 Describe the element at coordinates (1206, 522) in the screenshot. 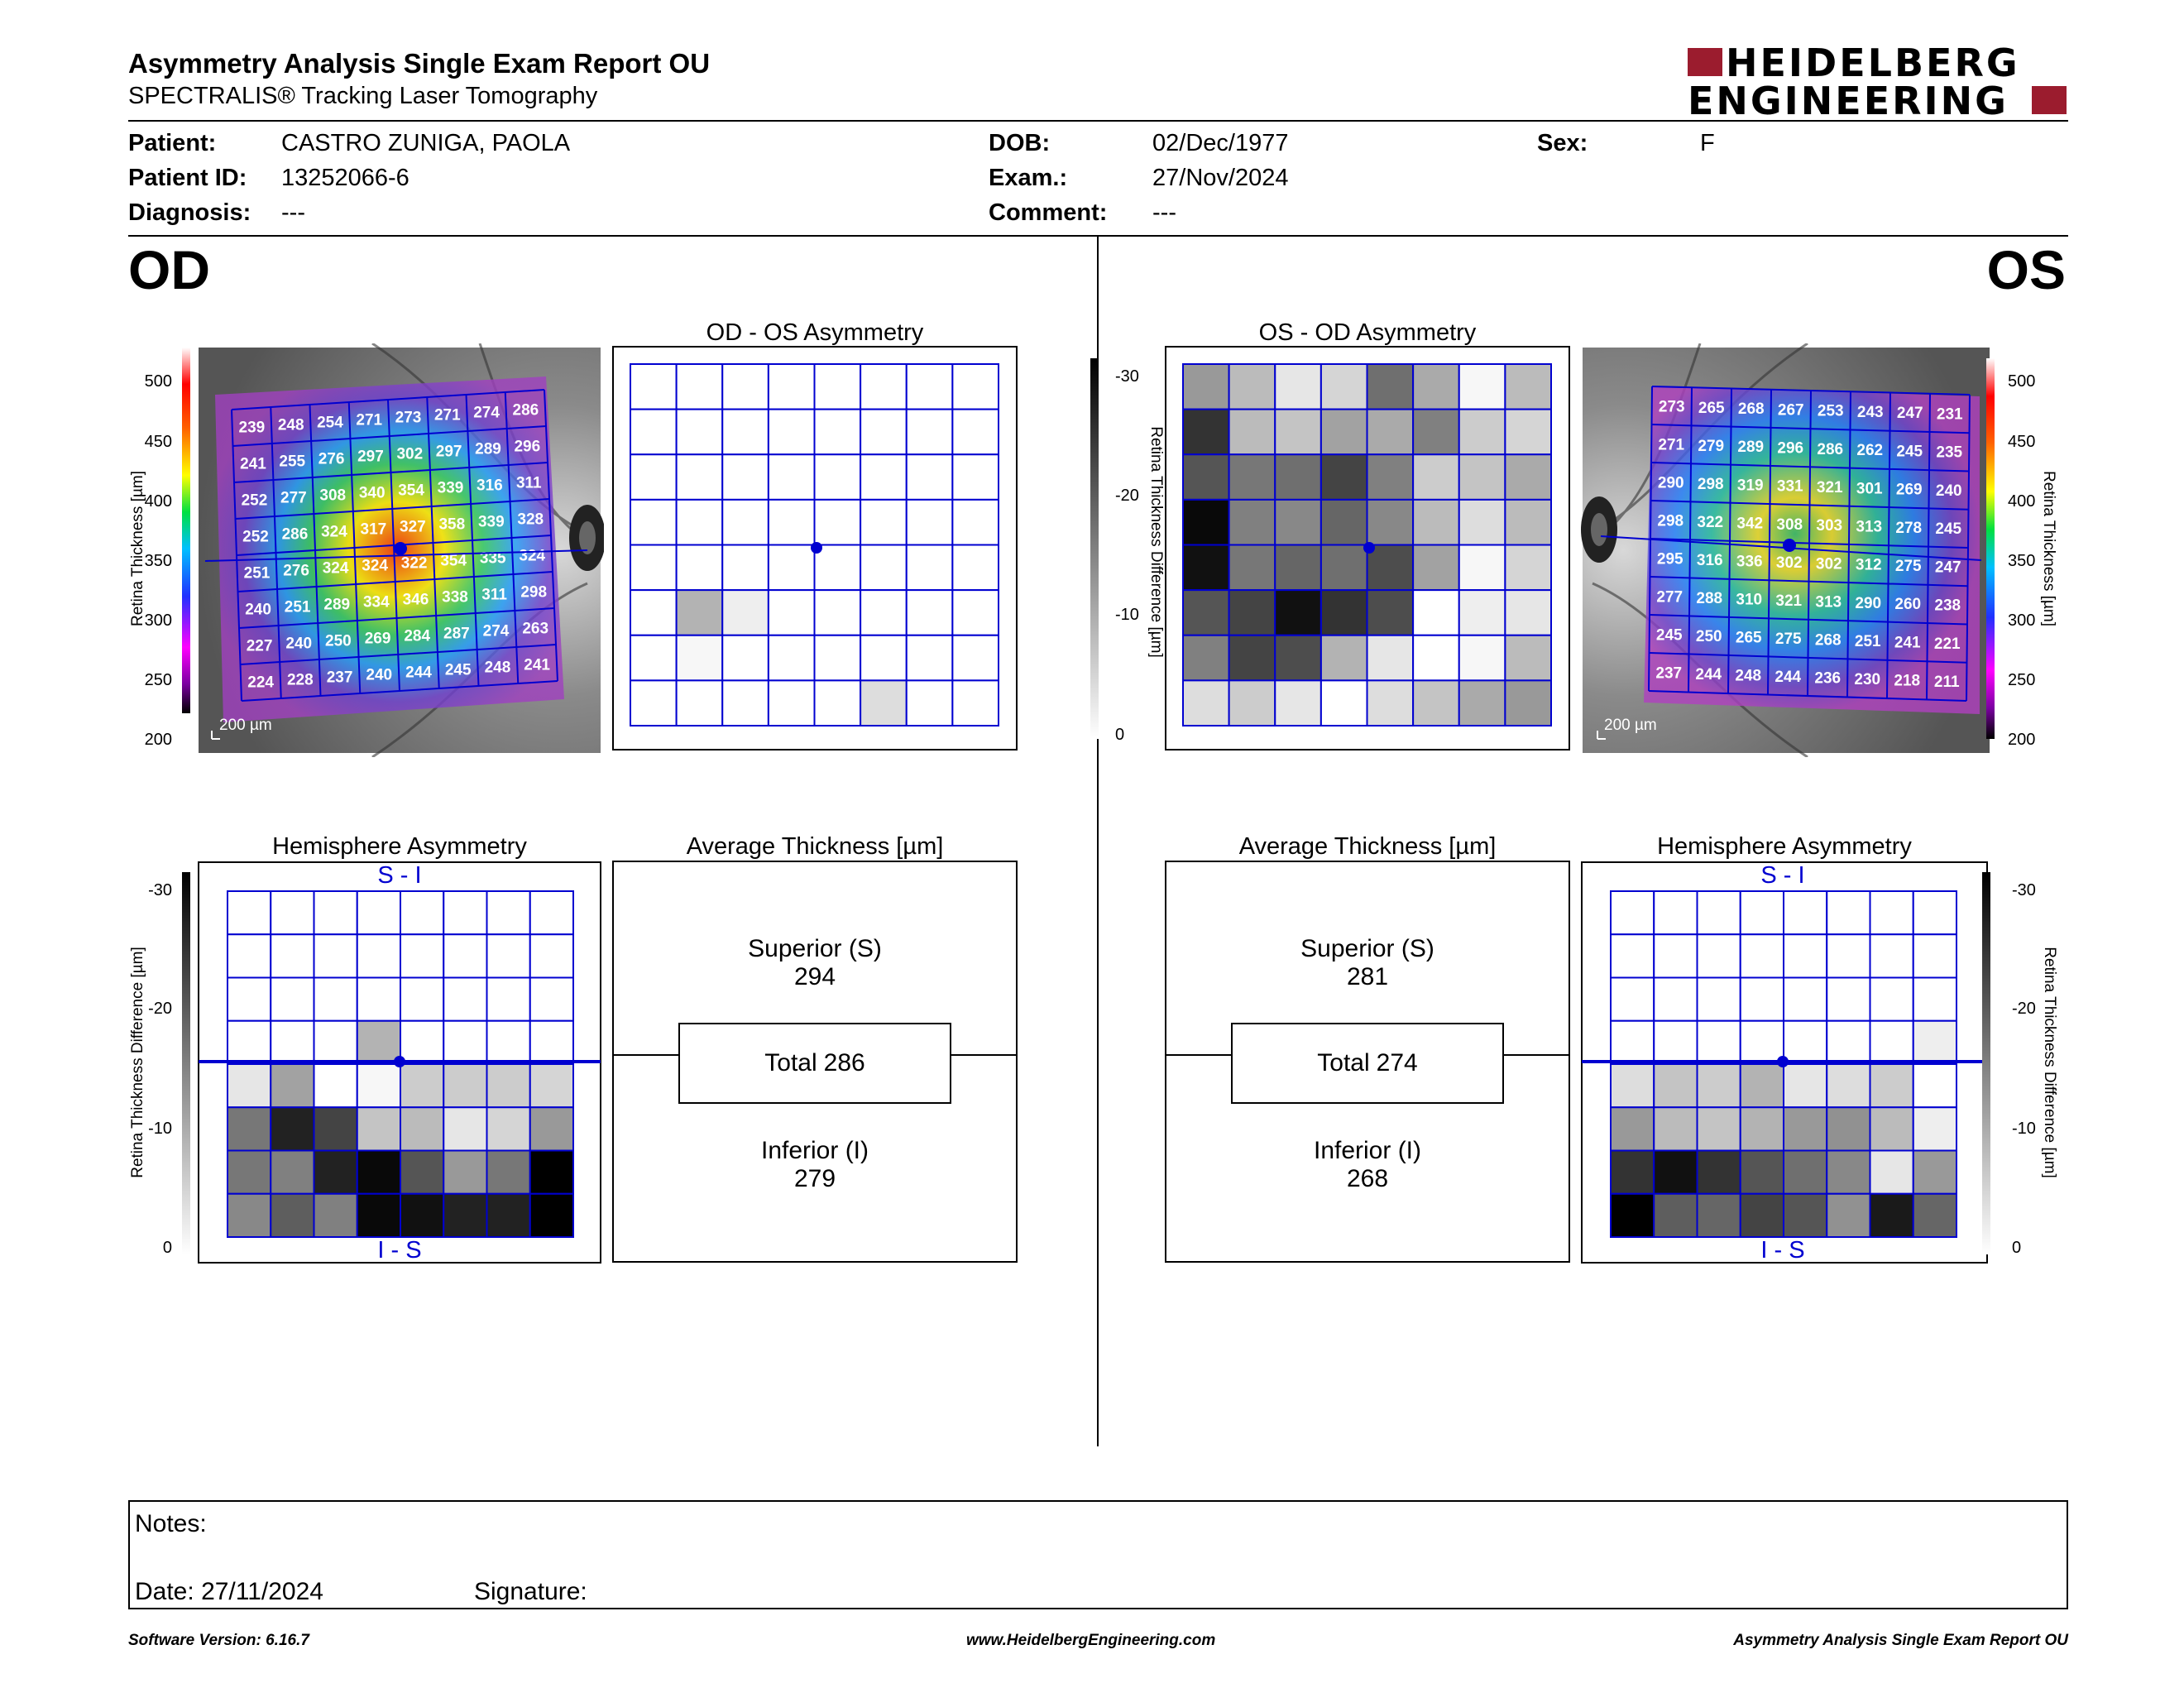

I see `os-asym-cell-r3-c0` at that location.